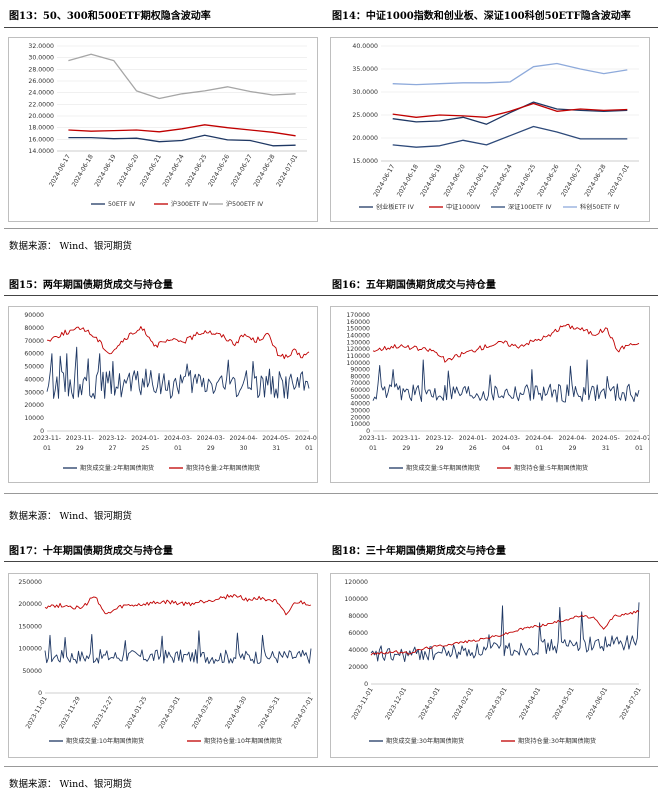  I want to click on x-tick-label: 2024-04-01, so click(530, 703).